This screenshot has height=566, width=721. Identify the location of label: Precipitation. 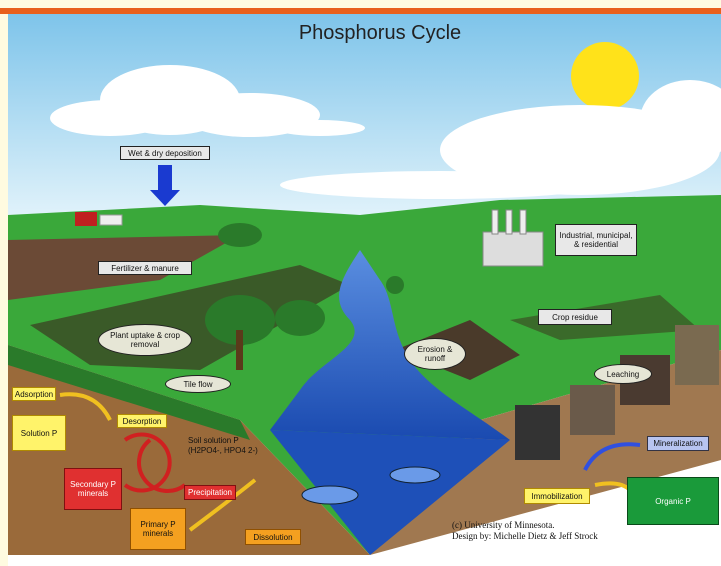
(210, 492).